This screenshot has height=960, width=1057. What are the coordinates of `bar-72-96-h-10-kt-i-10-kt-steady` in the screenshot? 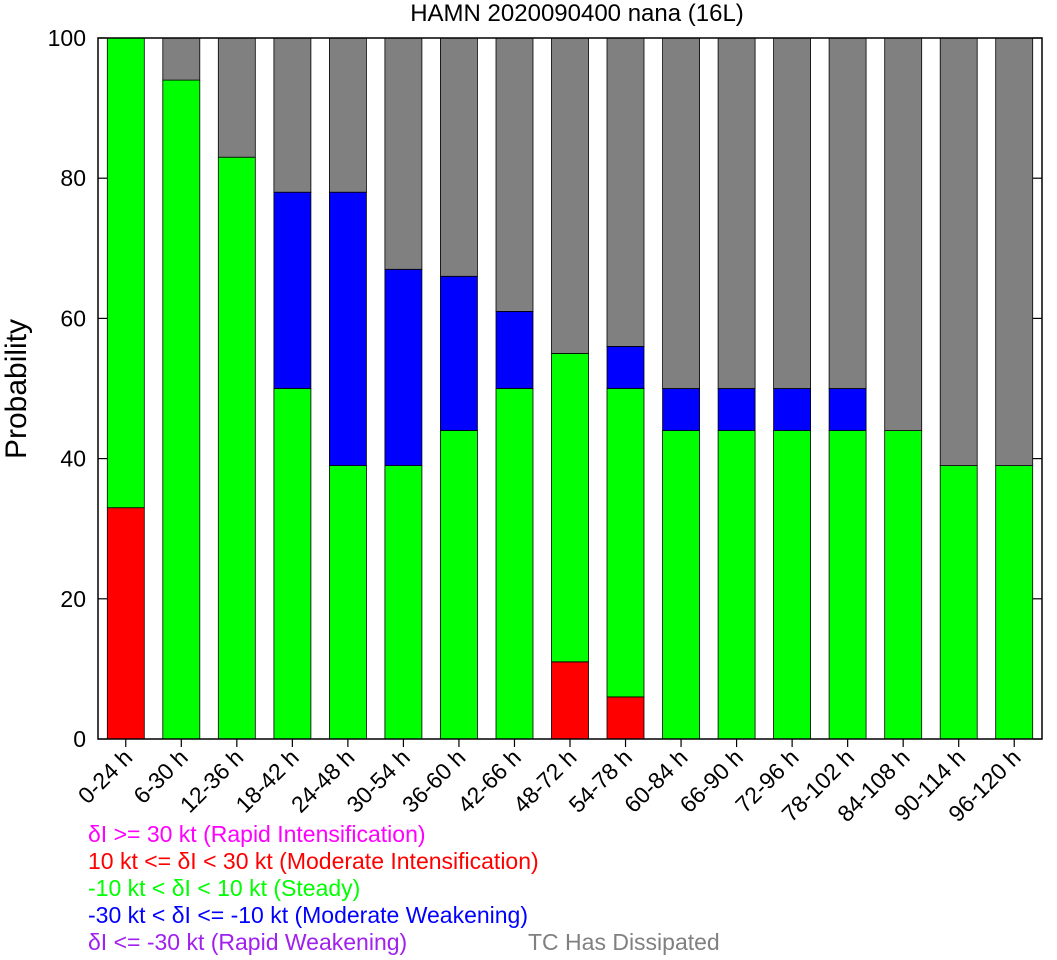 It's located at (792, 585).